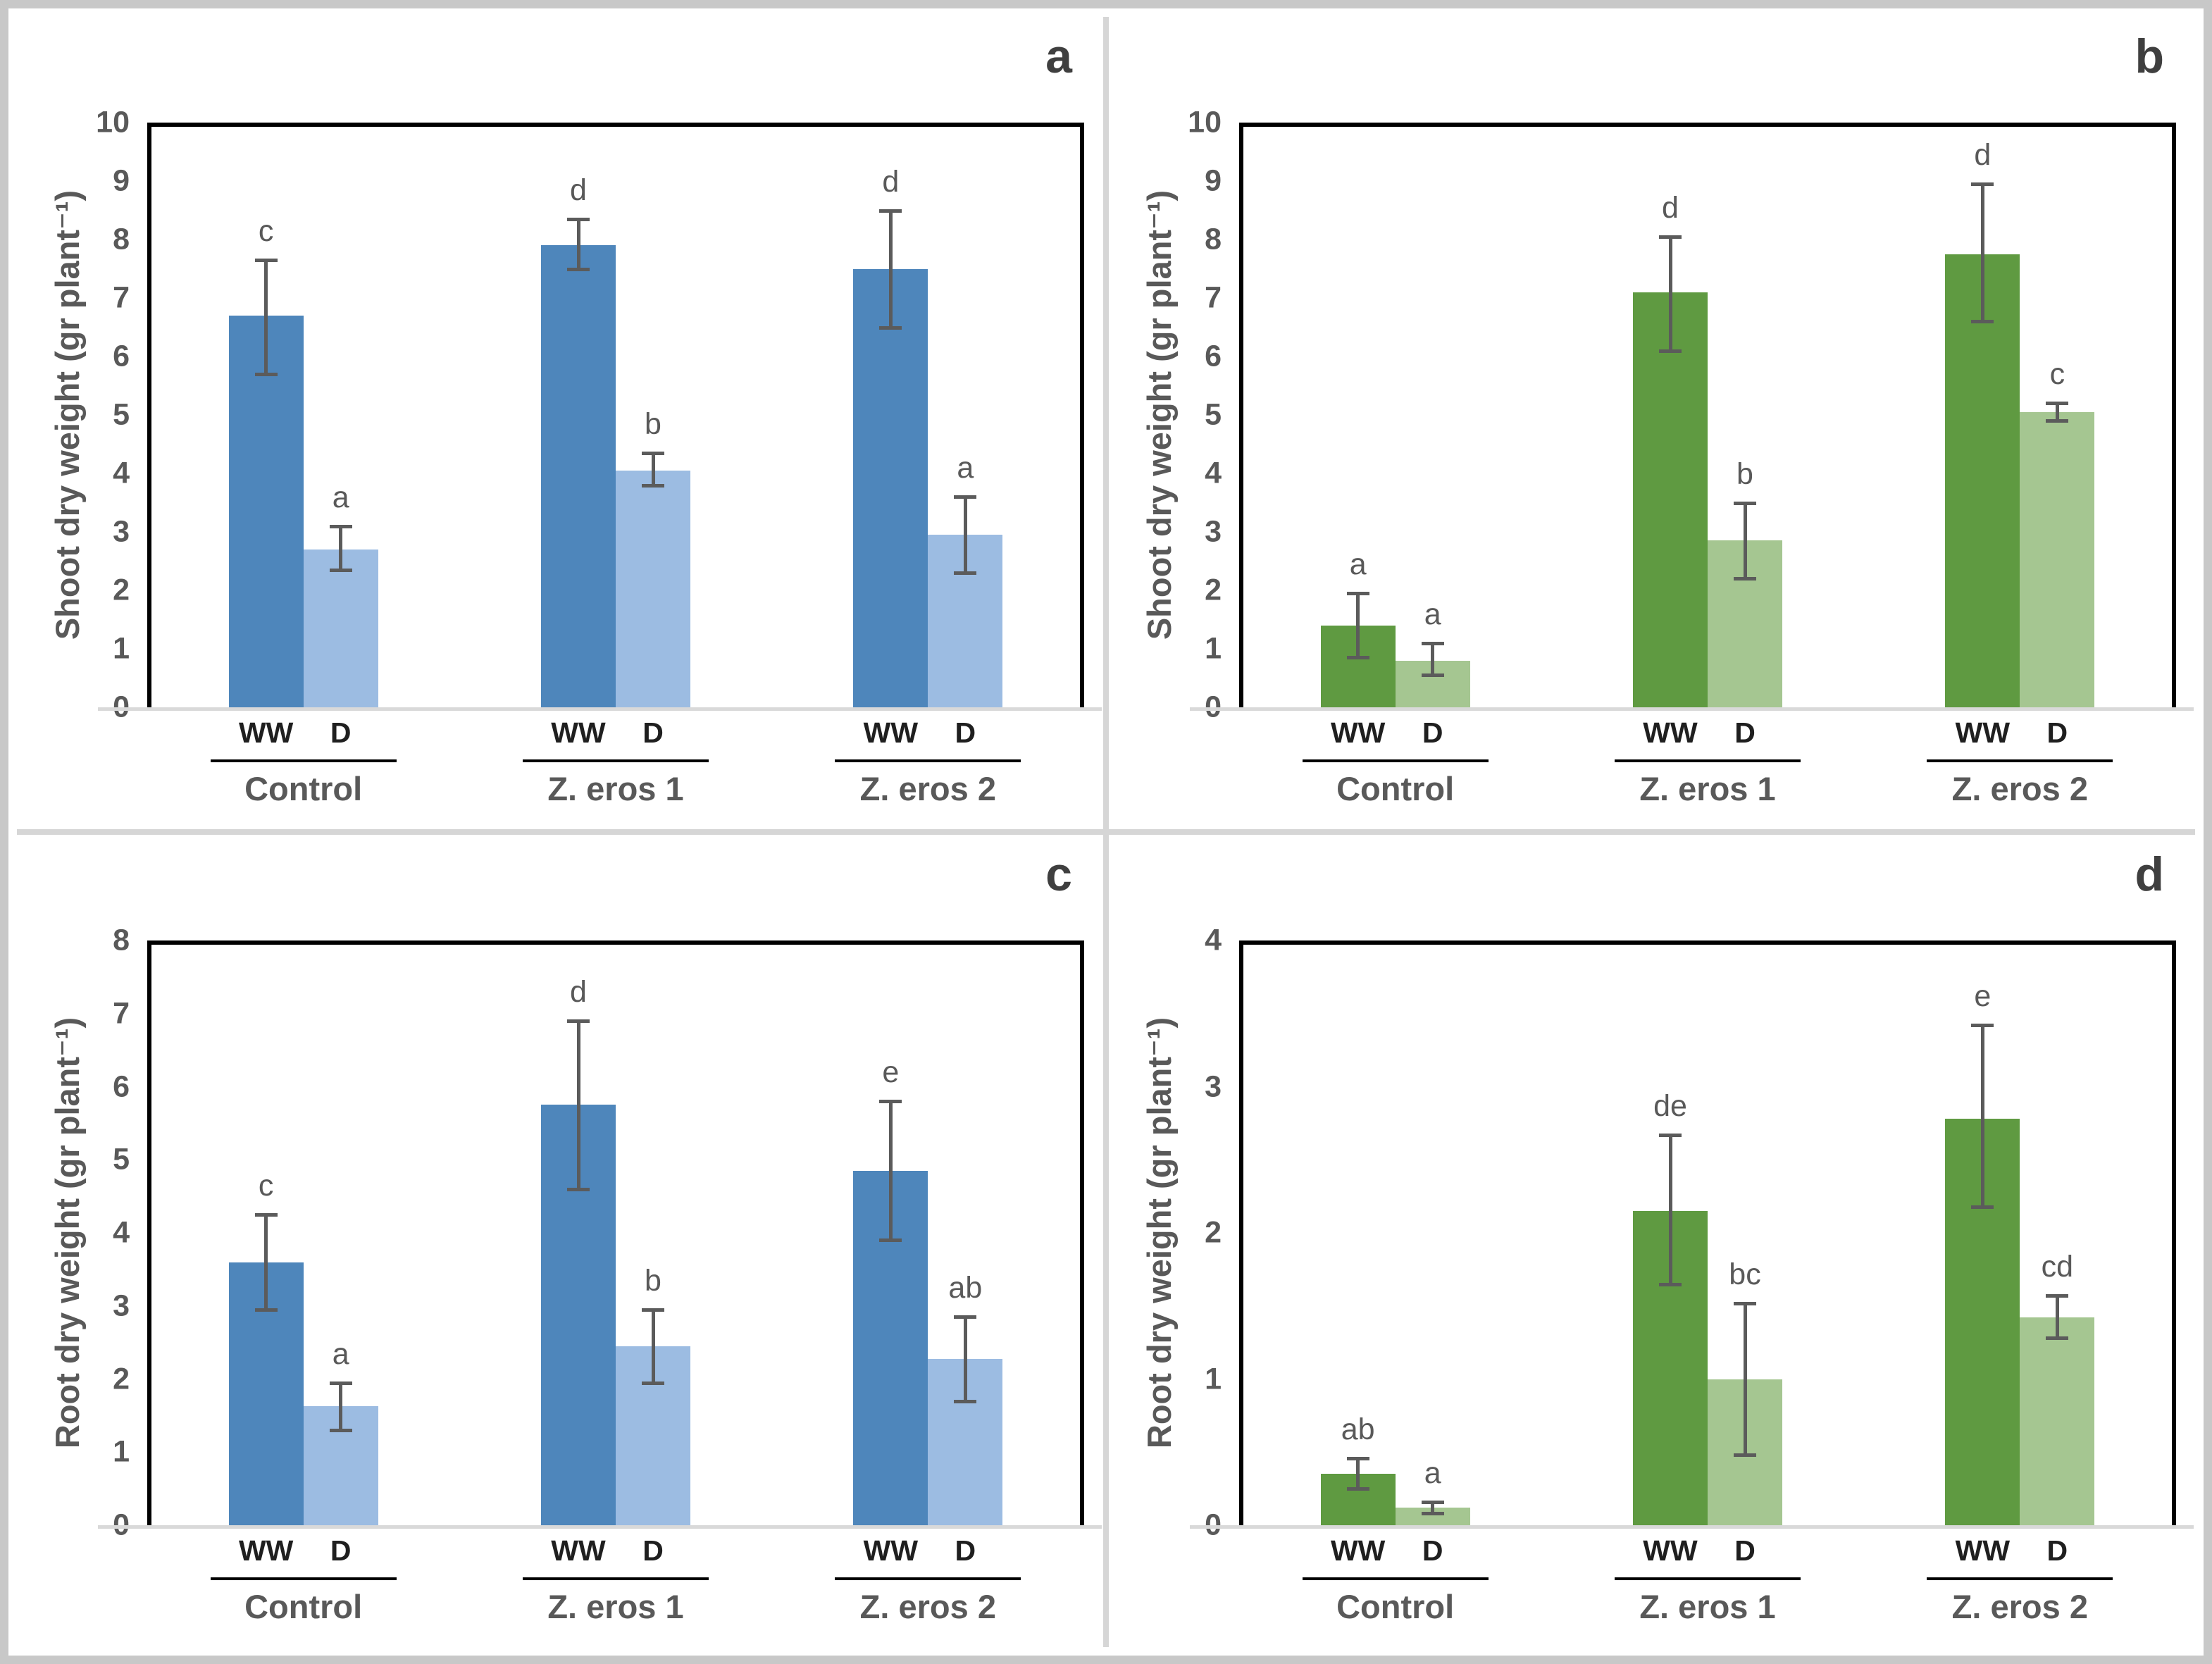  What do you see at coordinates (121, 239) in the screenshot?
I see `y-tick-label: 8` at bounding box center [121, 239].